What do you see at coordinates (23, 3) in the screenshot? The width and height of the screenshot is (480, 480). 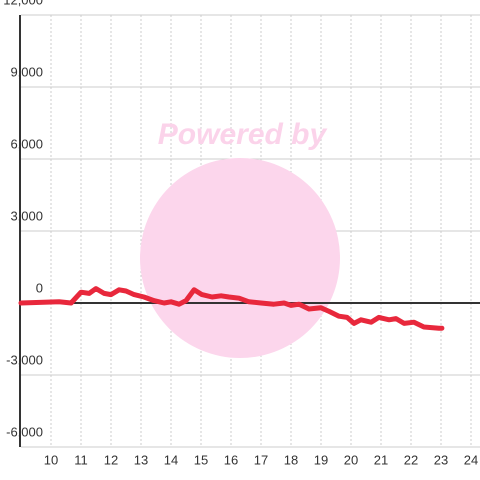 I see `y-tick-label: 12,000` at bounding box center [23, 3].